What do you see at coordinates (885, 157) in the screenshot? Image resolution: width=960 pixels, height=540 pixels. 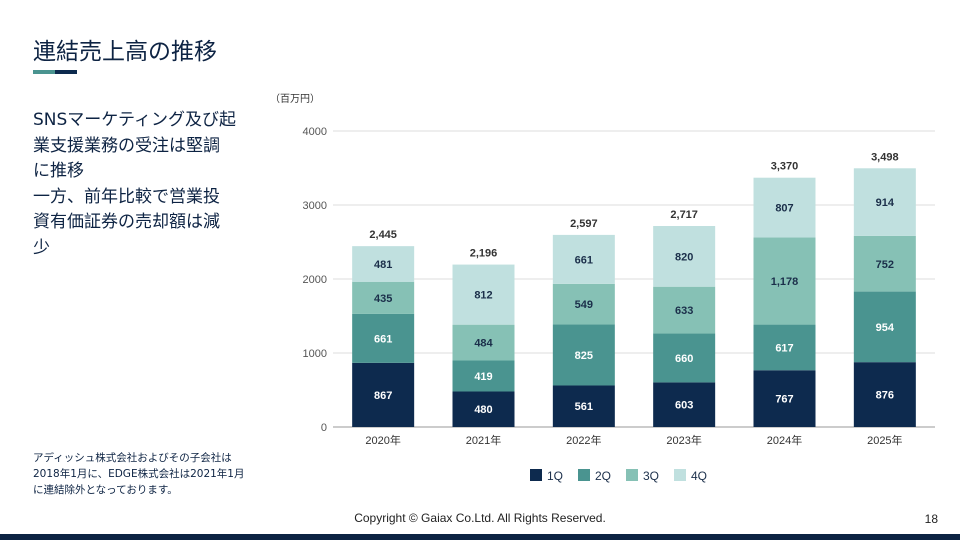 I see `total-label: 3,498` at bounding box center [885, 157].